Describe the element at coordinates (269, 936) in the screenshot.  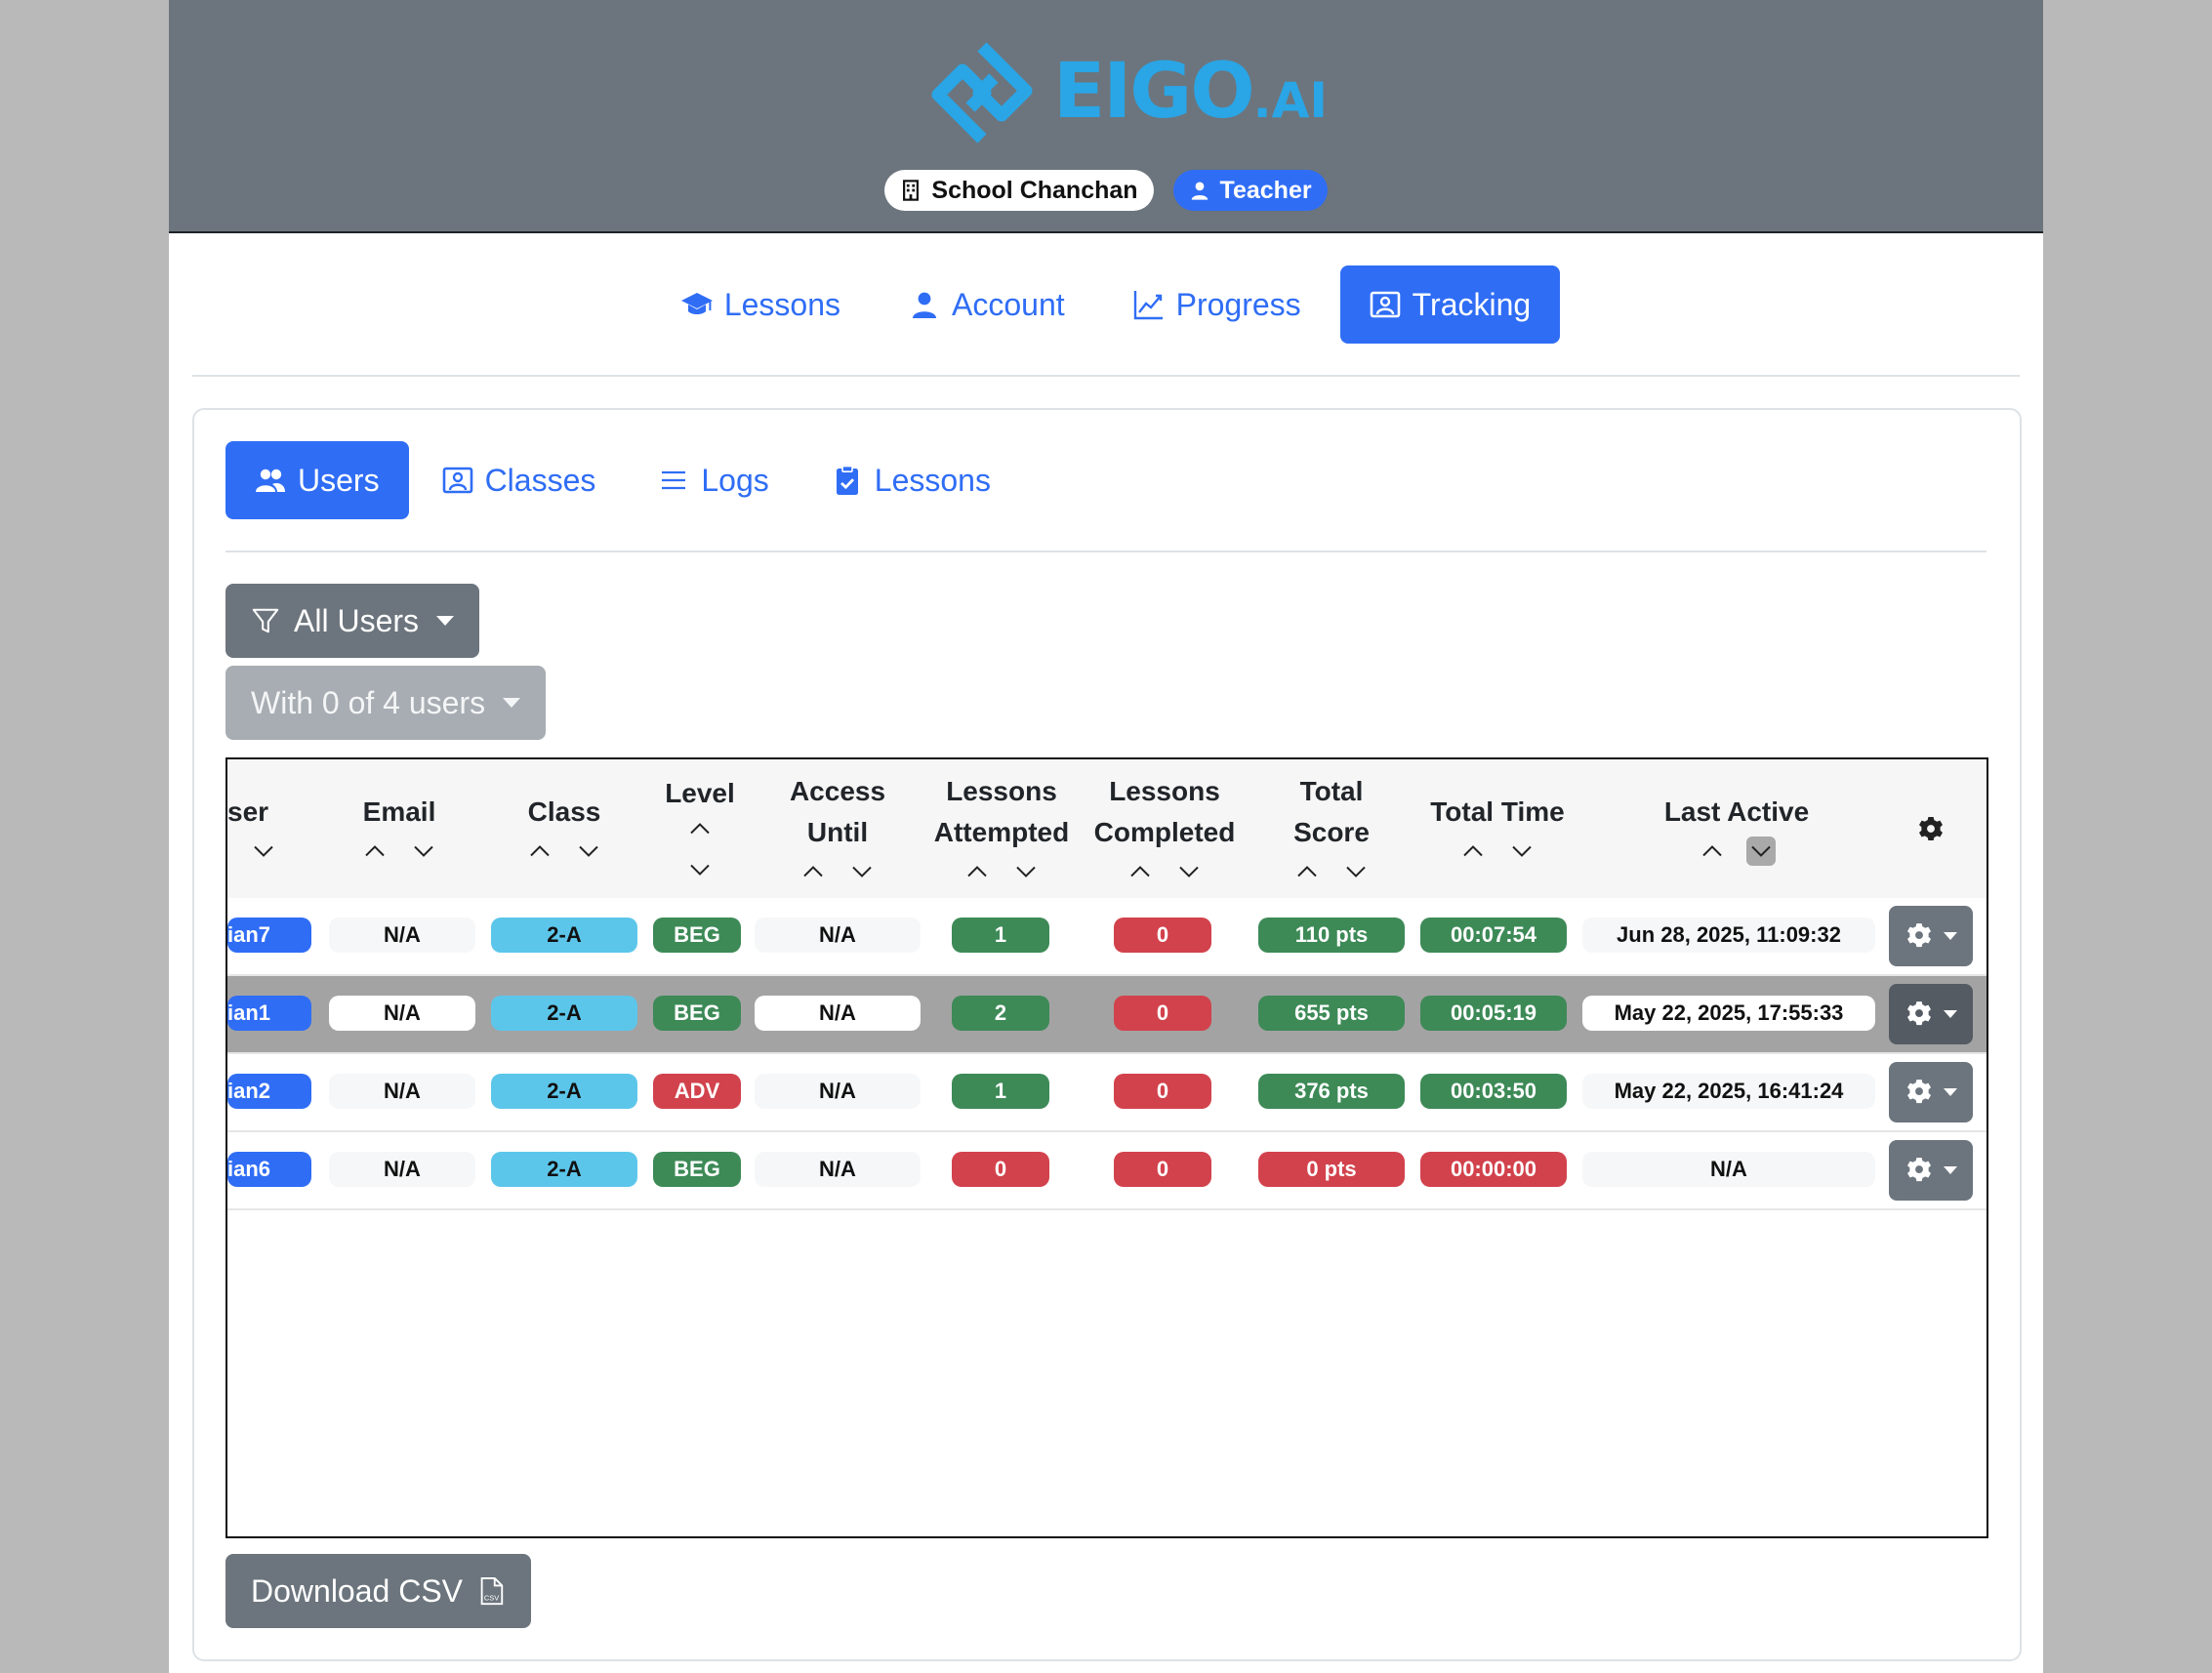
I see `username-badge: ian7` at that location.